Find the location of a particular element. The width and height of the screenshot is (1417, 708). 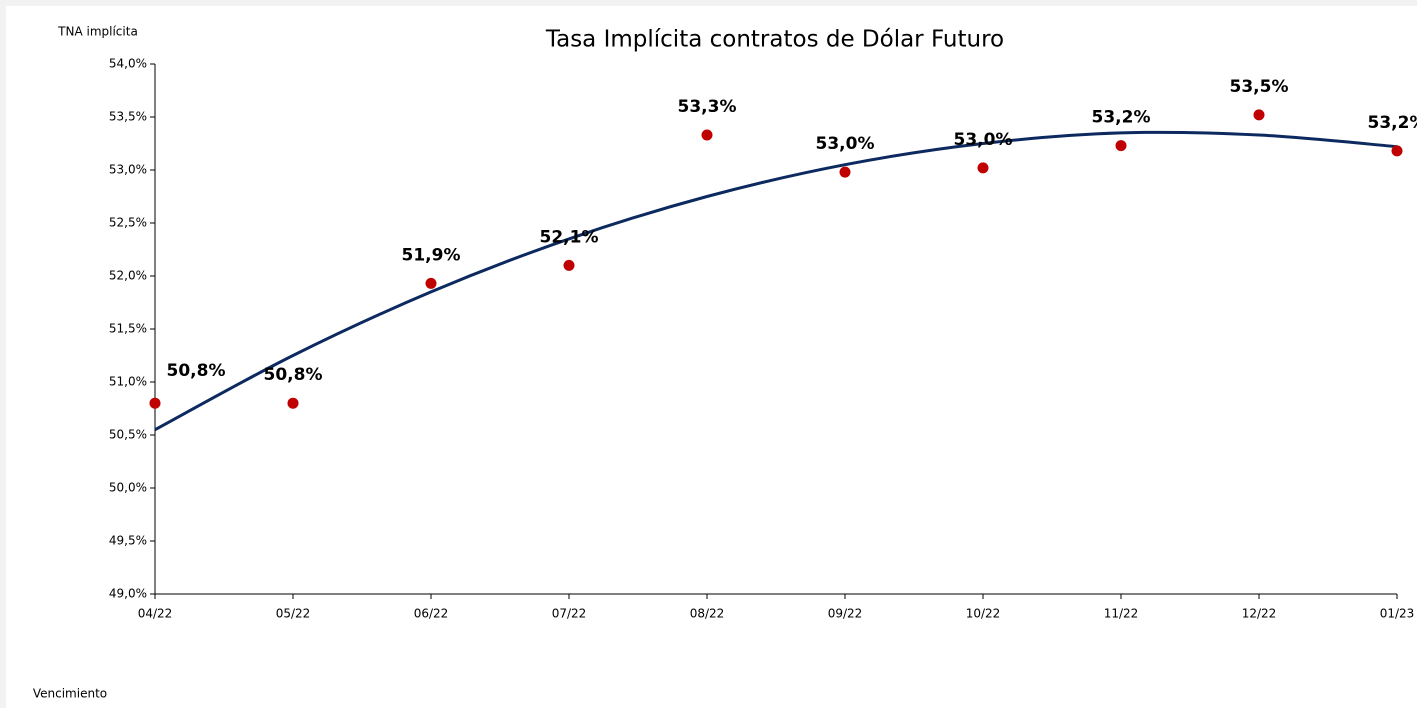

y-tick-label: 53,5% is located at coordinates (128, 117).